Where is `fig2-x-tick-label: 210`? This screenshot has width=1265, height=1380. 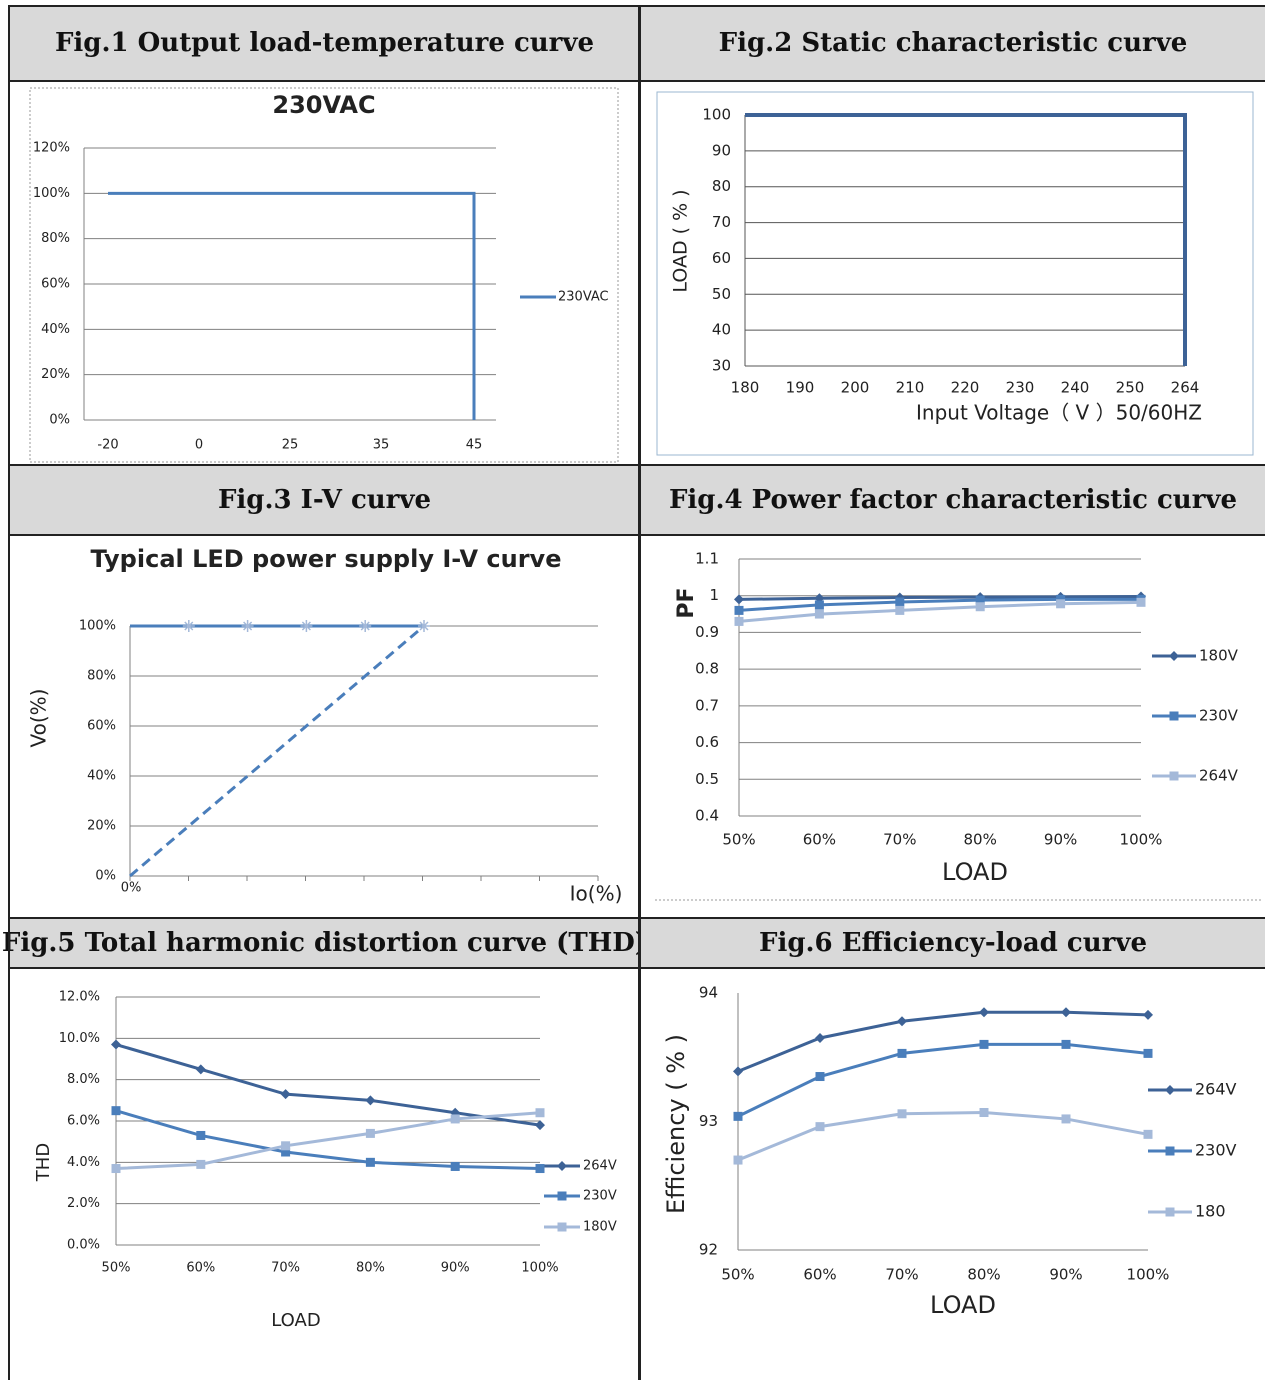
fig2-x-tick-label: 210 is located at coordinates (910, 388).